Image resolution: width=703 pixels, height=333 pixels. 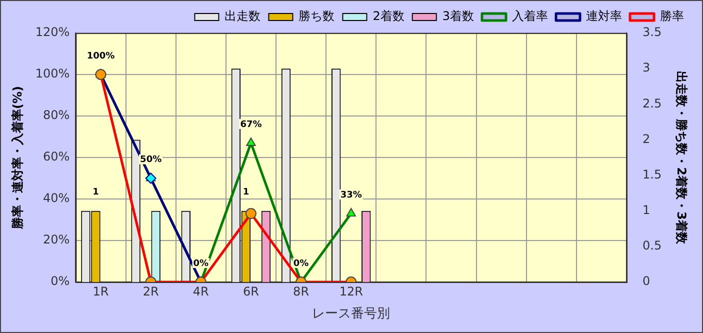 I want to click on y2-tick-label: 1.5, so click(x=652, y=174).